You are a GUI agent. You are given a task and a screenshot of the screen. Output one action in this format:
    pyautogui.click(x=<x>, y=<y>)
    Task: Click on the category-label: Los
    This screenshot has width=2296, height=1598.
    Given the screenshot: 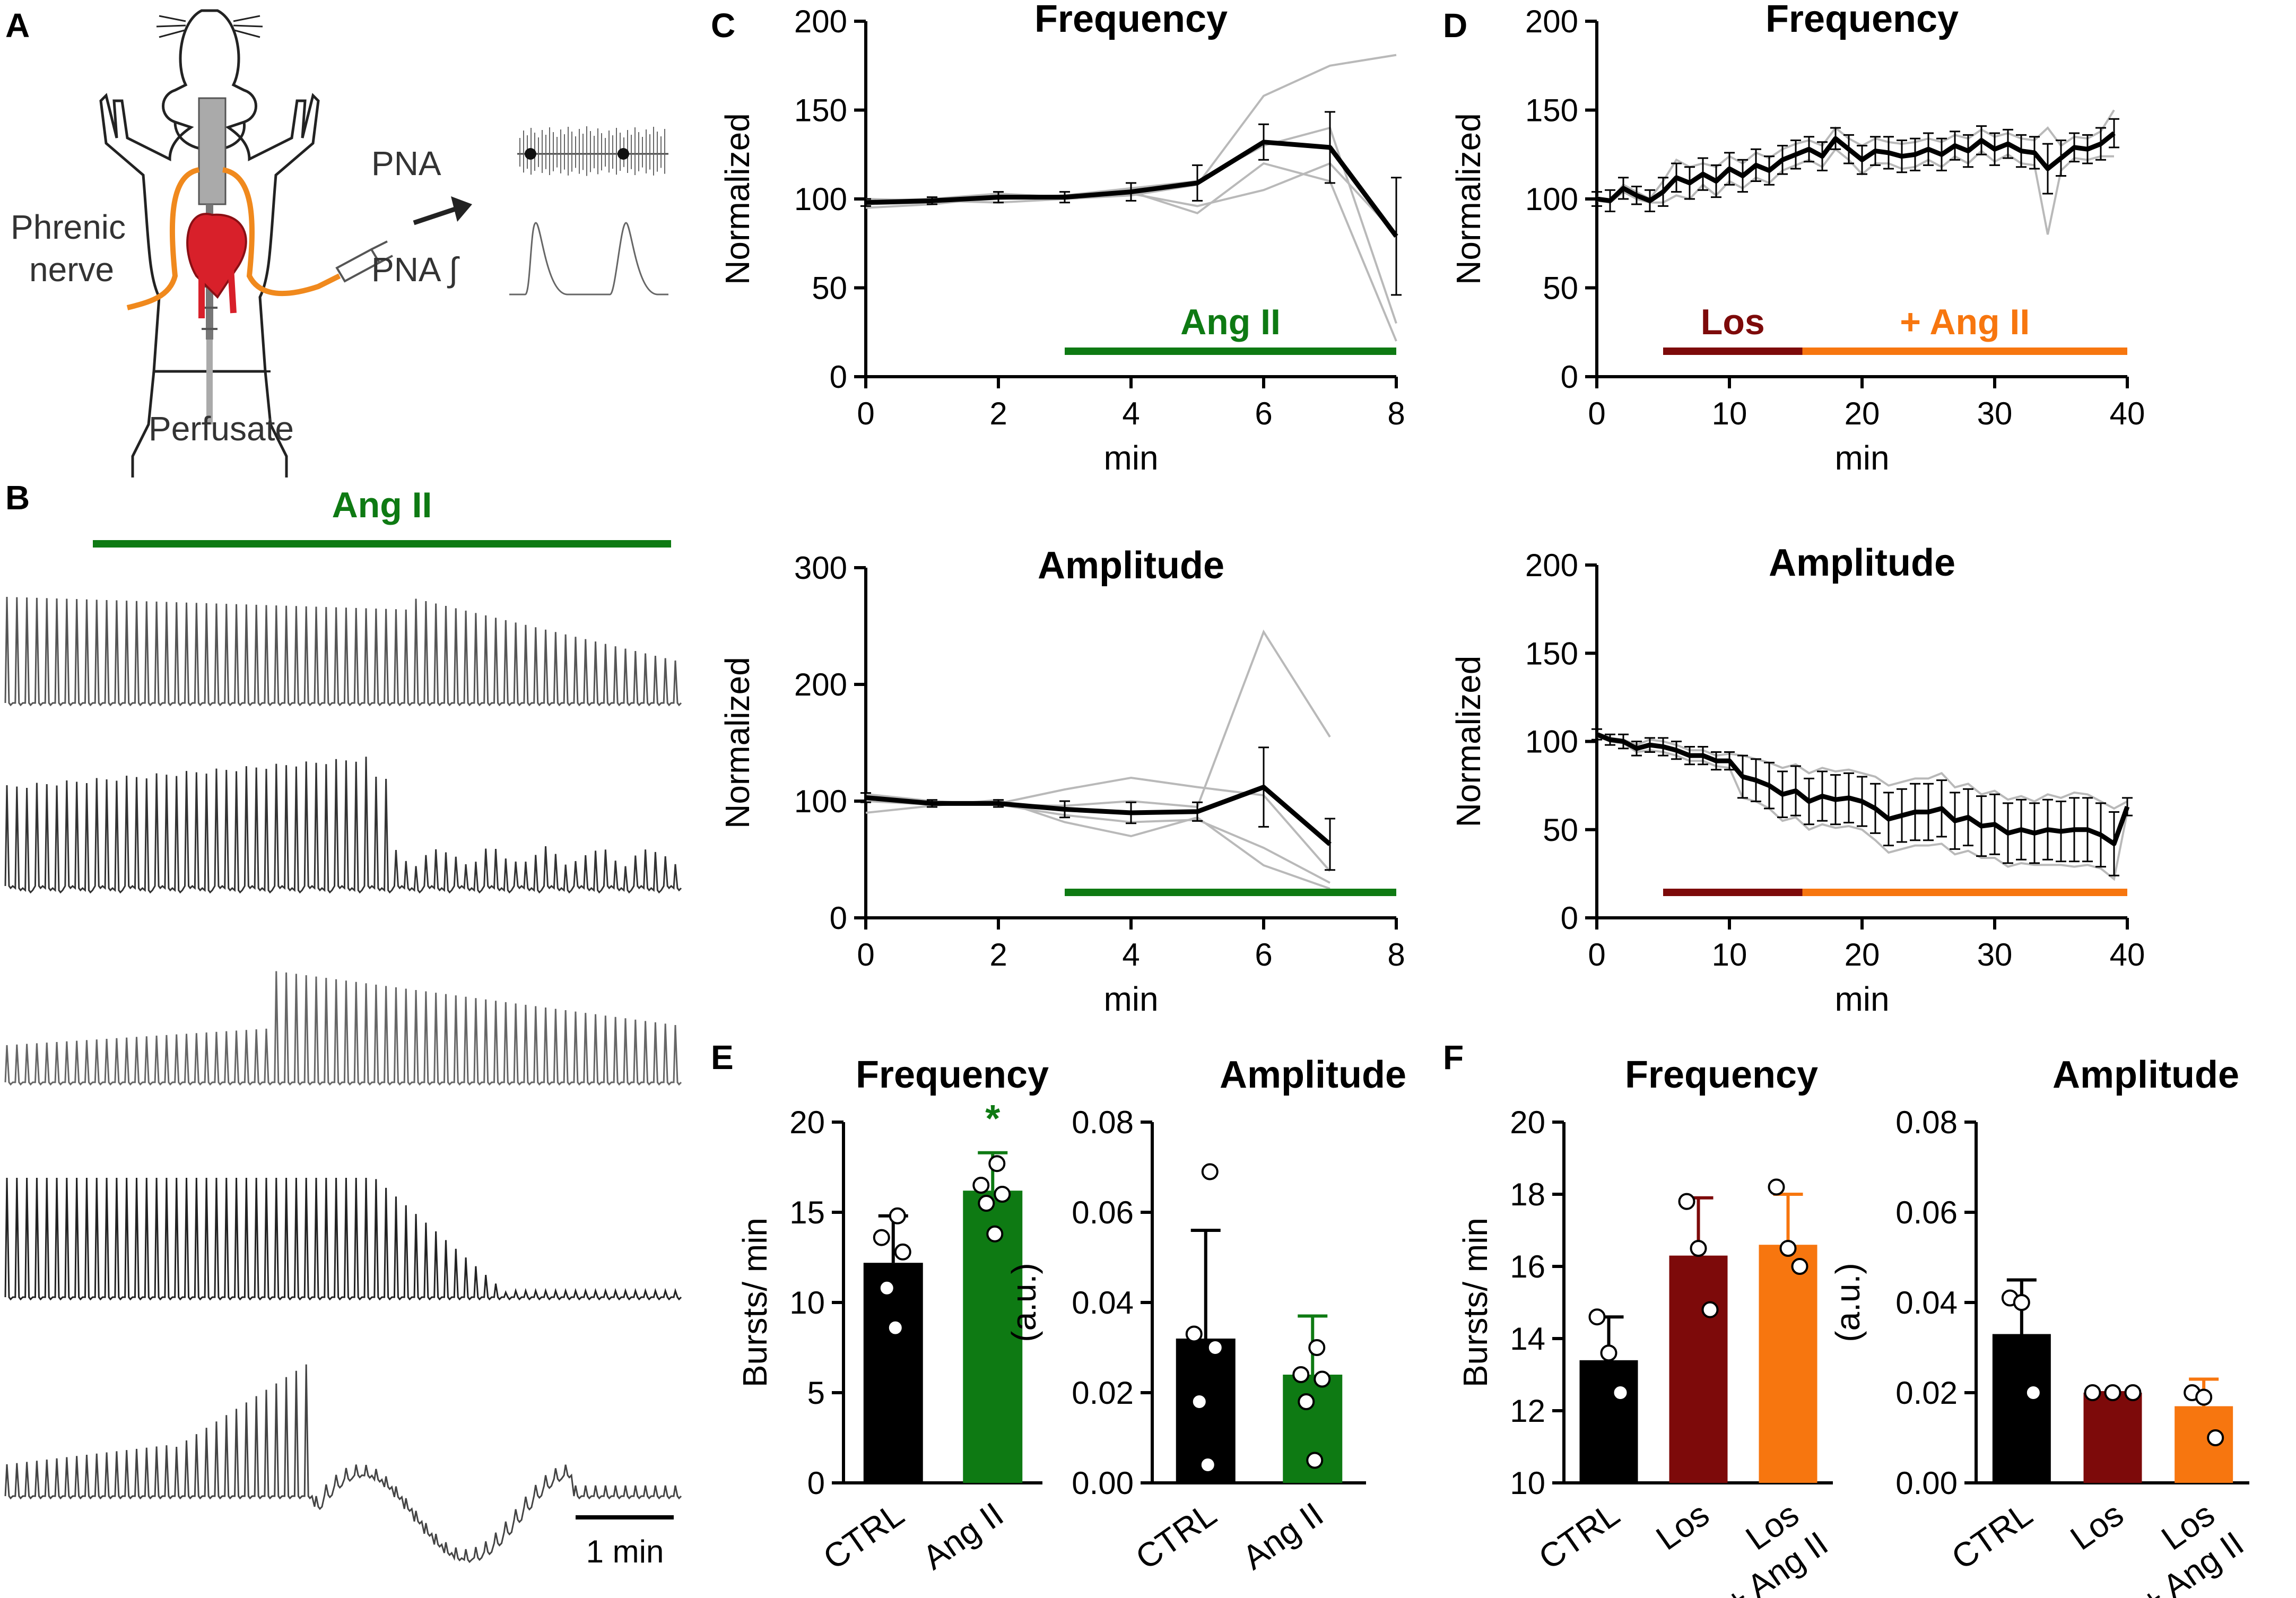 What is the action you would take?
    pyautogui.click(x=2097, y=1526)
    